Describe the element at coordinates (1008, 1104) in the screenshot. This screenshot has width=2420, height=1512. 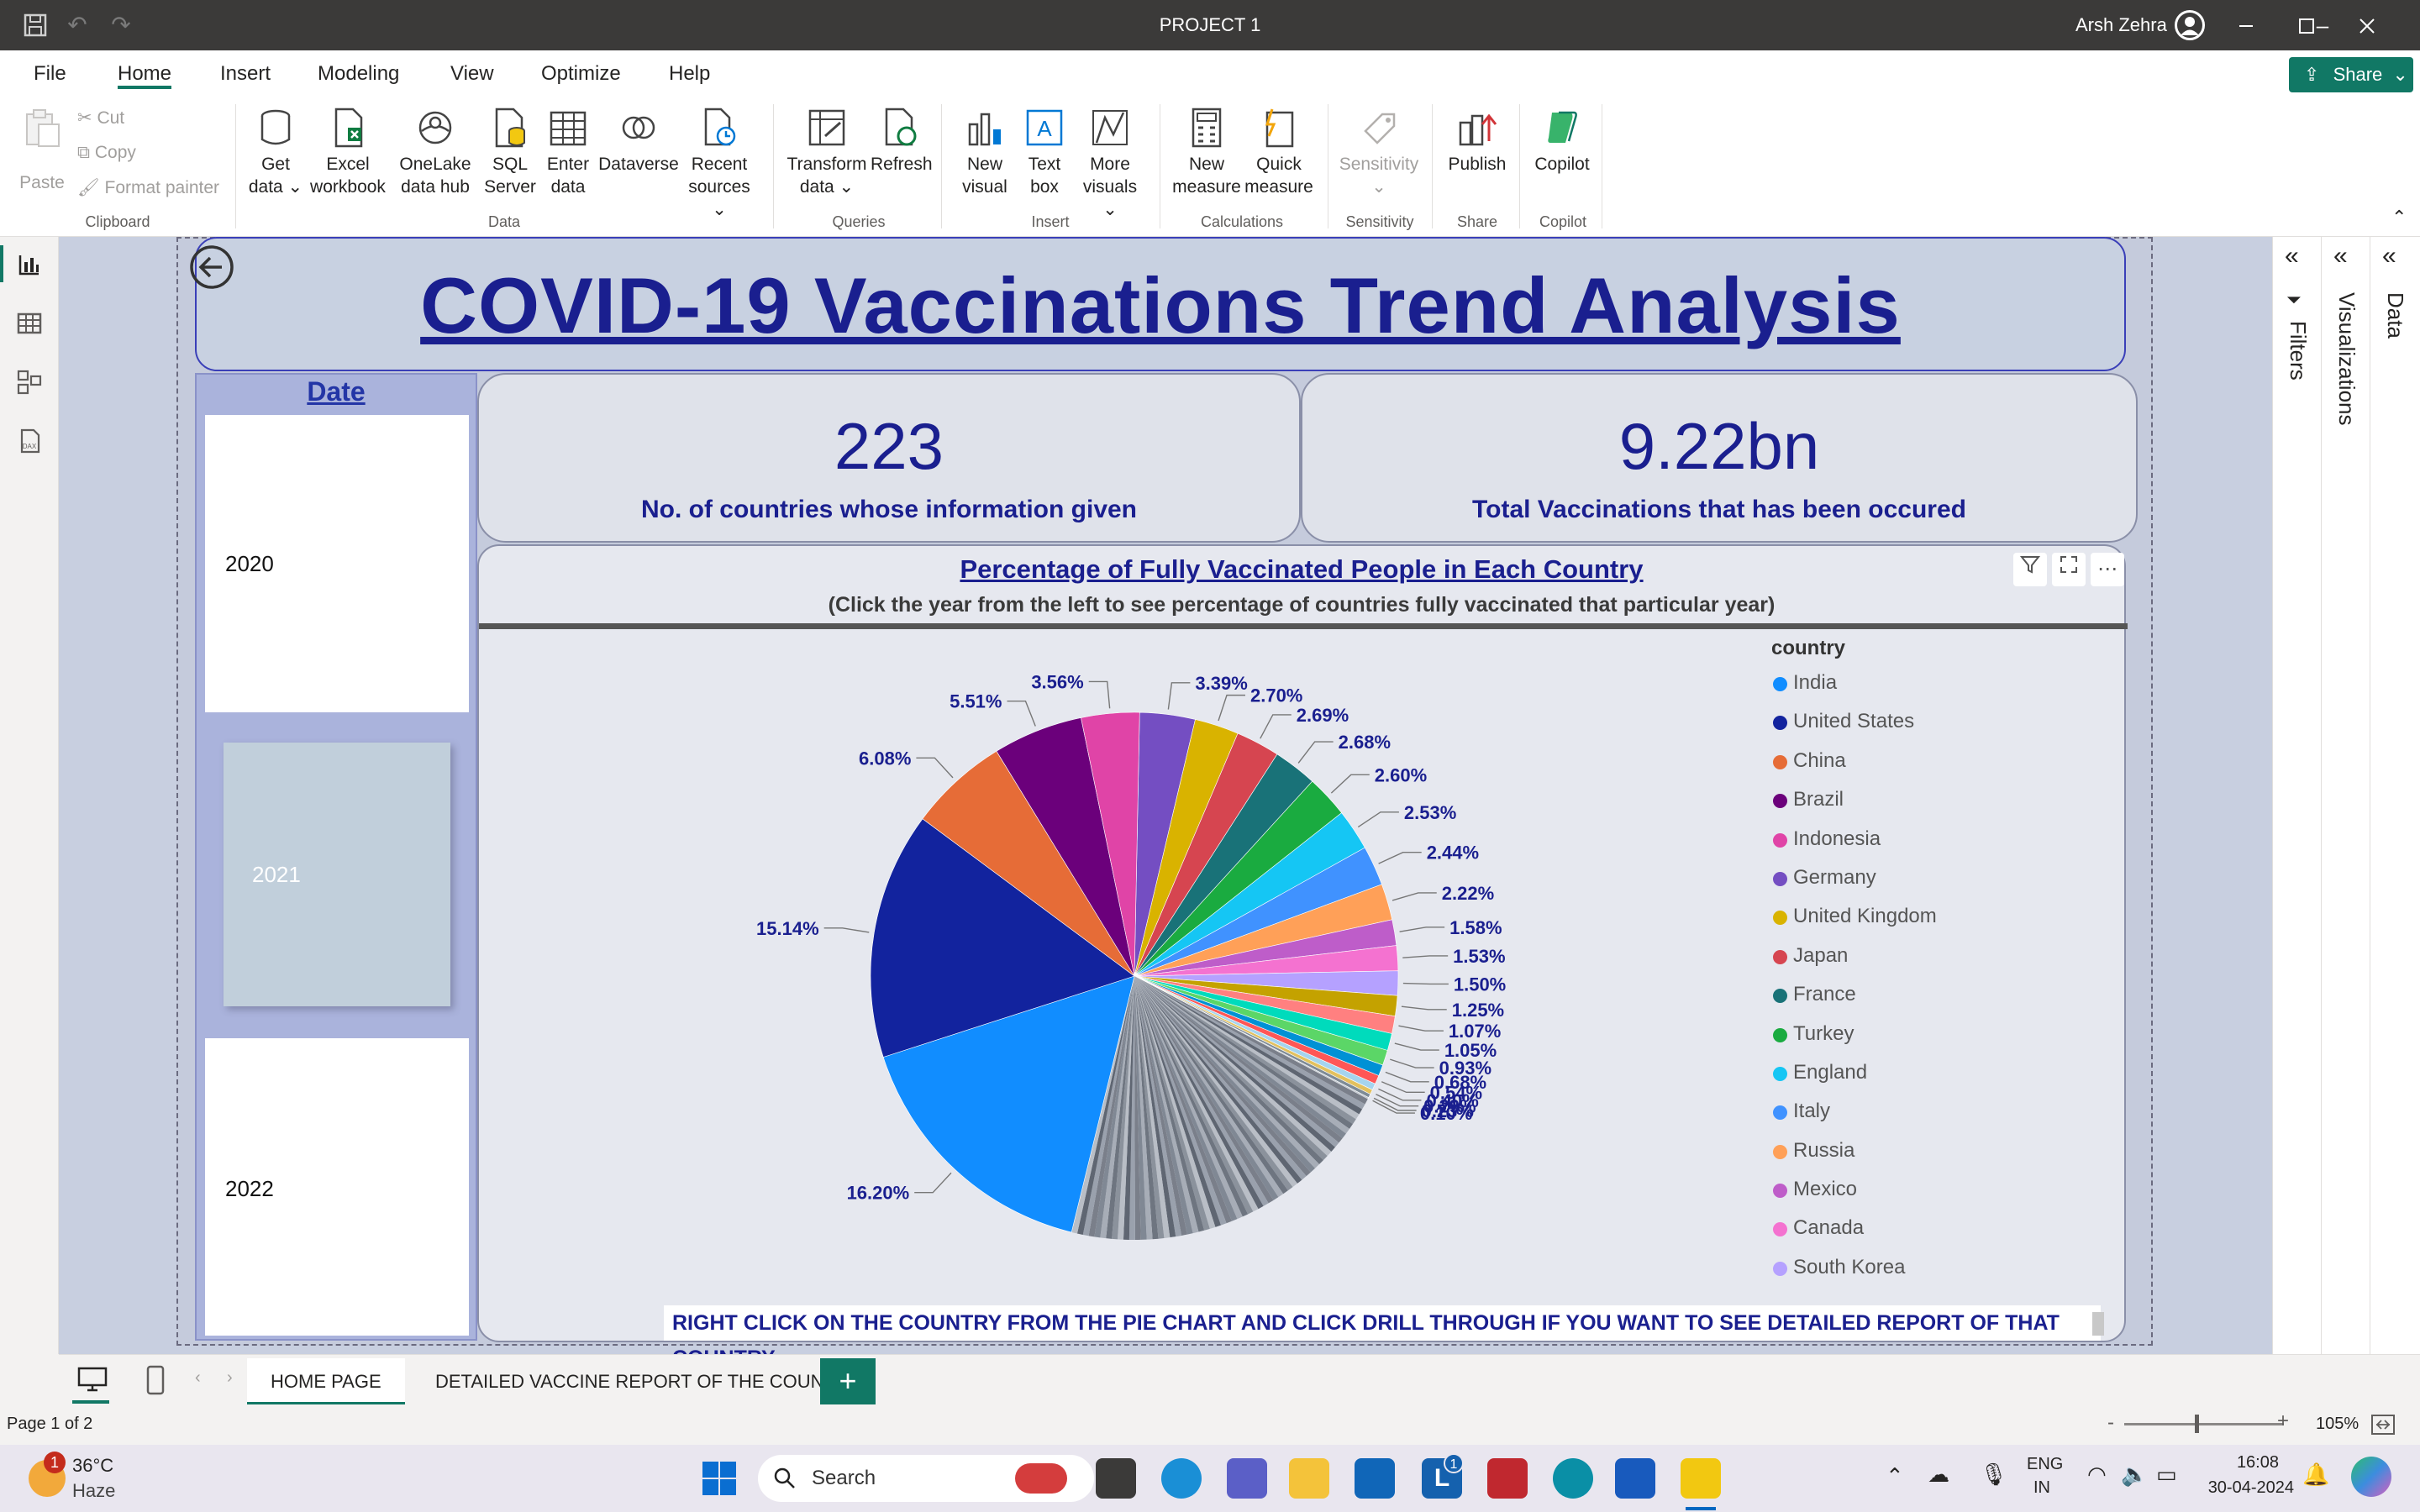
I see `pie-slice-india` at that location.